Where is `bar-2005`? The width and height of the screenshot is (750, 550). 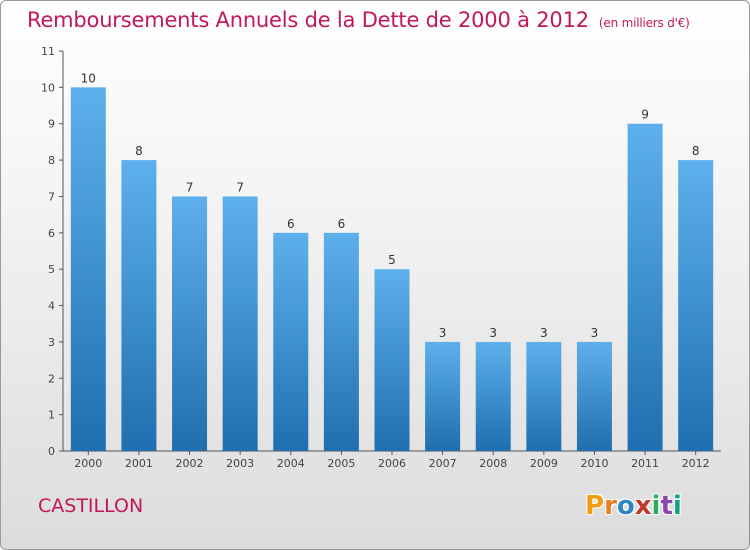
bar-2005 is located at coordinates (341, 341).